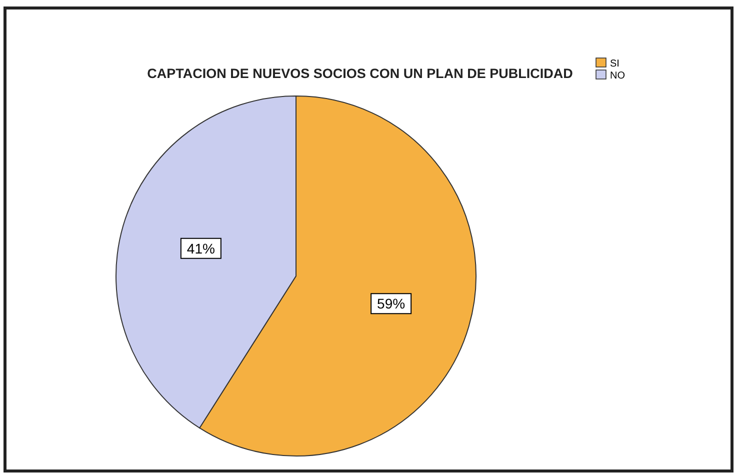 This screenshot has width=737, height=476. Describe the element at coordinates (200, 248) in the screenshot. I see `data-label: 41%` at that location.